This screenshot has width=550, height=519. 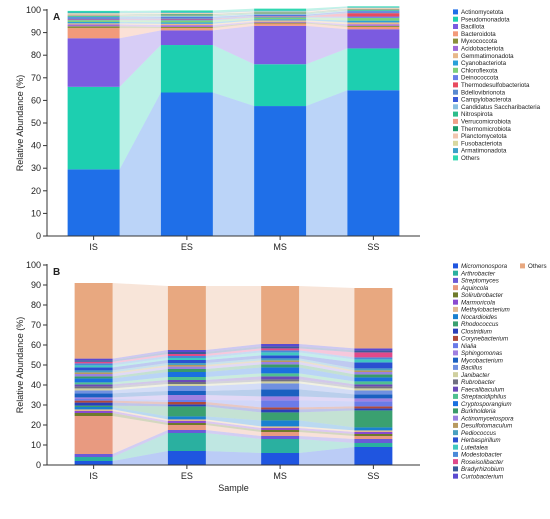 What do you see at coordinates (471, 368) in the screenshot?
I see `legend-label: Bacillus` at bounding box center [471, 368].